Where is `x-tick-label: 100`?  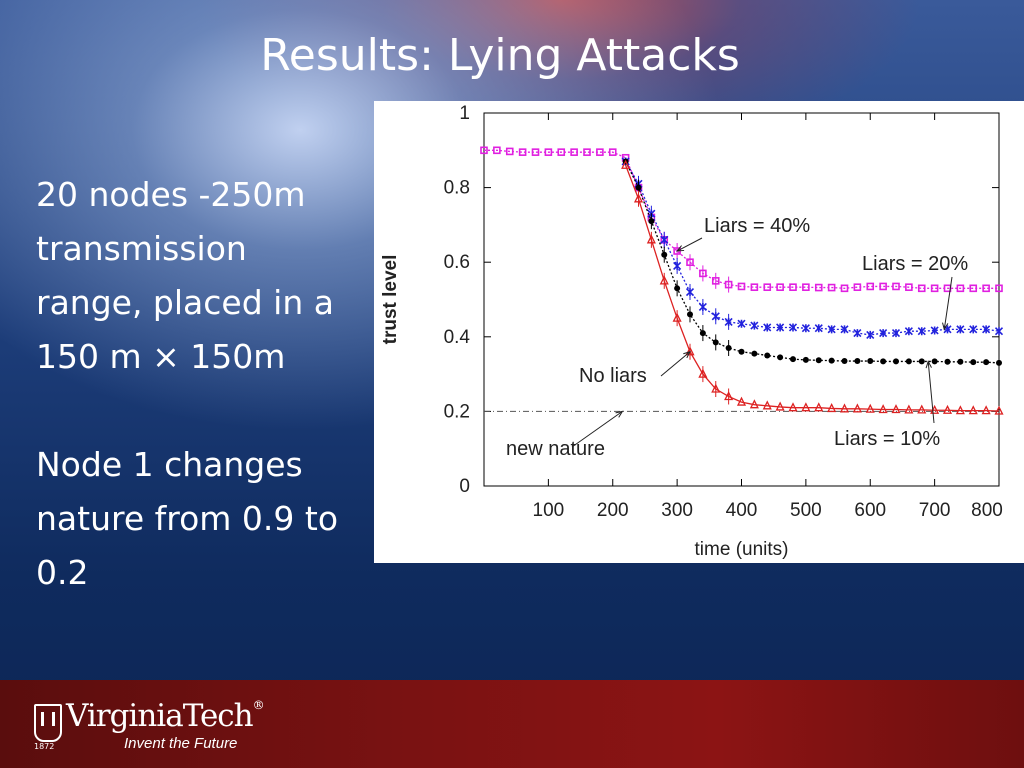
x-tick-label: 100 is located at coordinates (549, 510).